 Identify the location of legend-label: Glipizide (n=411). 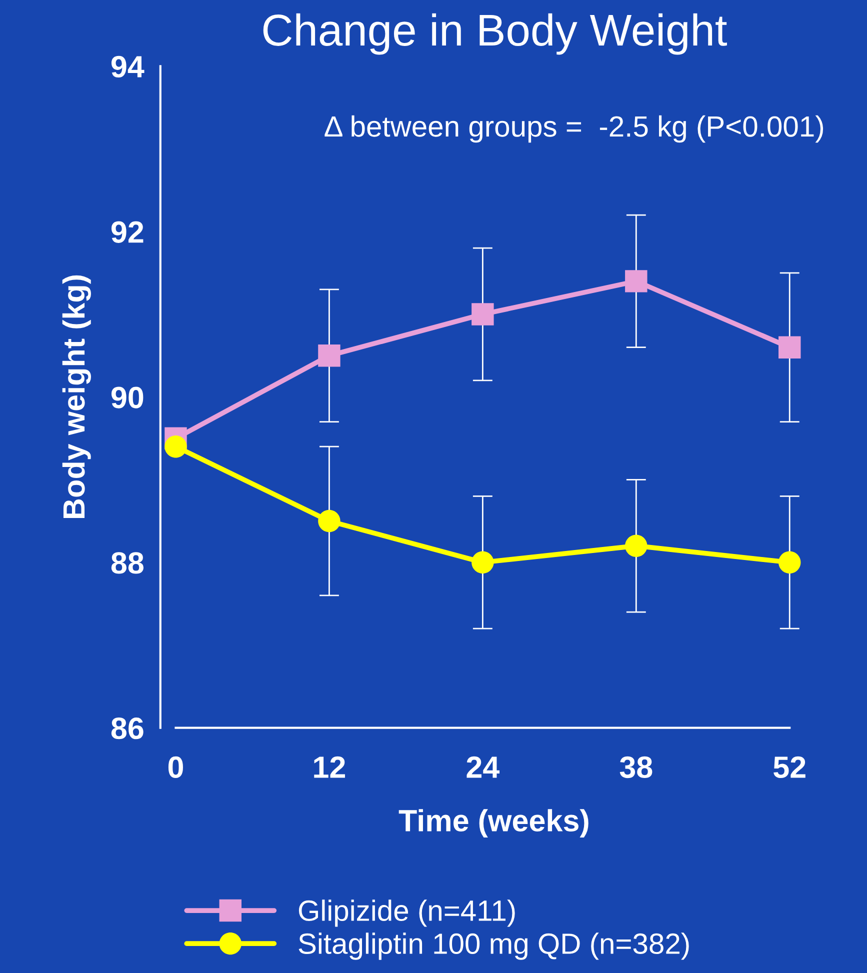
(406, 913).